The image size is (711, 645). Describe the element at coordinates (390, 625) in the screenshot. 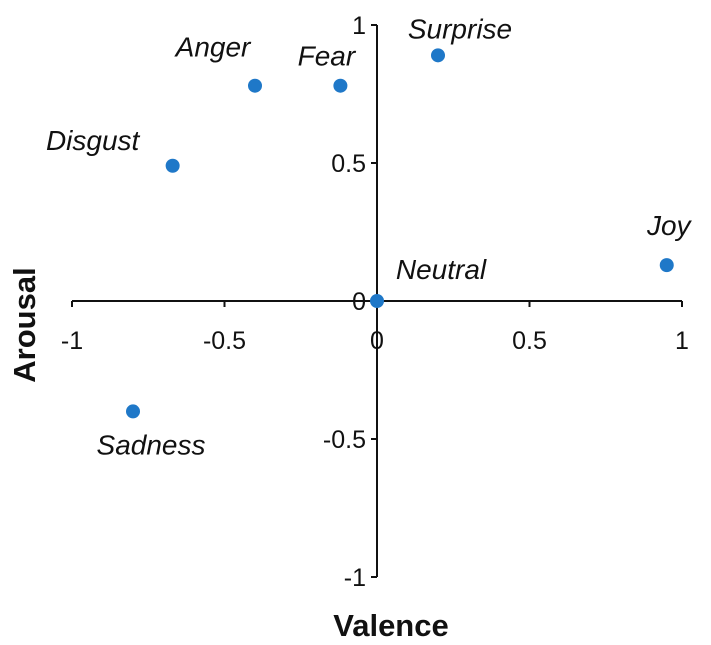

I see `x-axis-title: Valence` at that location.